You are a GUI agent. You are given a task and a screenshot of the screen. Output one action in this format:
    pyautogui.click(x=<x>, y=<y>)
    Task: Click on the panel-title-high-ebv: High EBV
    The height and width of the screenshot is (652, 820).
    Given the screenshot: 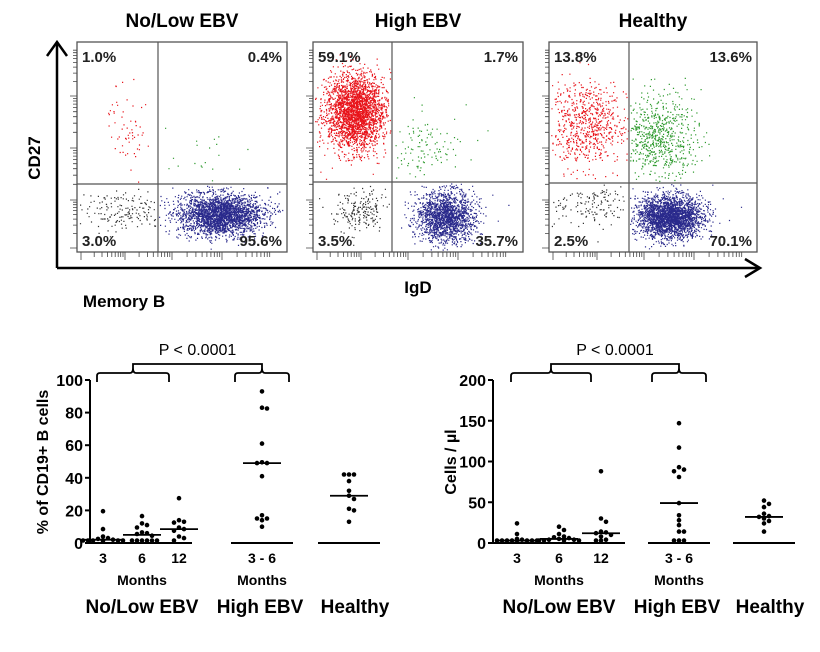 What is the action you would take?
    pyautogui.click(x=418, y=21)
    